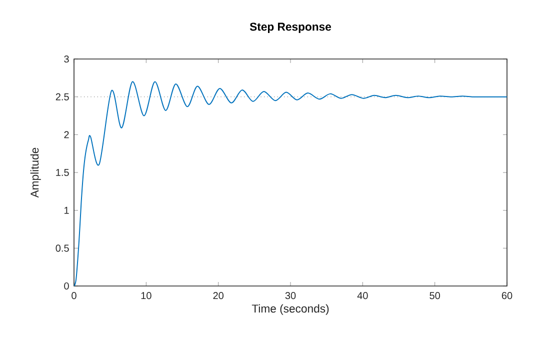 The height and width of the screenshot is (337, 560). I want to click on y-axis-title: Amplitude, so click(35, 173).